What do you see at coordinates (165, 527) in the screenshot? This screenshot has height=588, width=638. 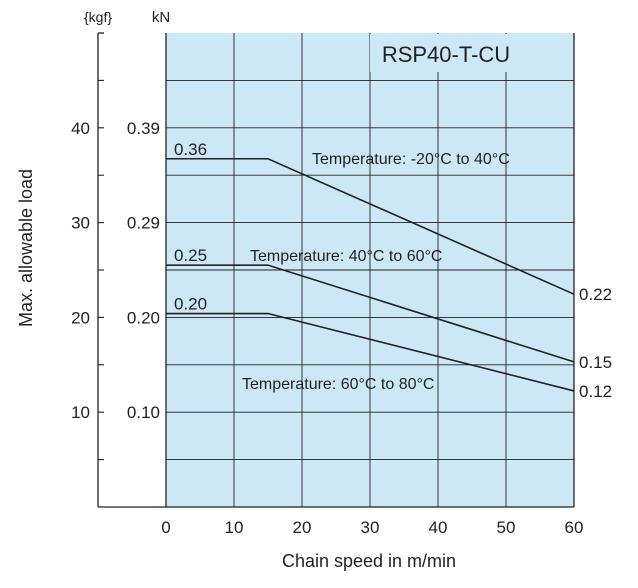 I see `x-tick-label: 0` at bounding box center [165, 527].